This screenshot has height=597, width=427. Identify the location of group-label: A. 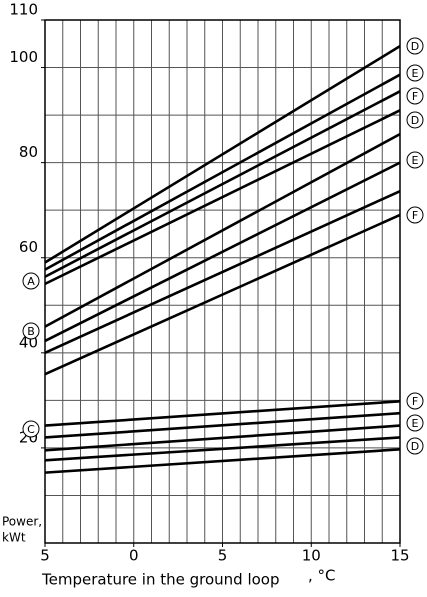
(31, 281).